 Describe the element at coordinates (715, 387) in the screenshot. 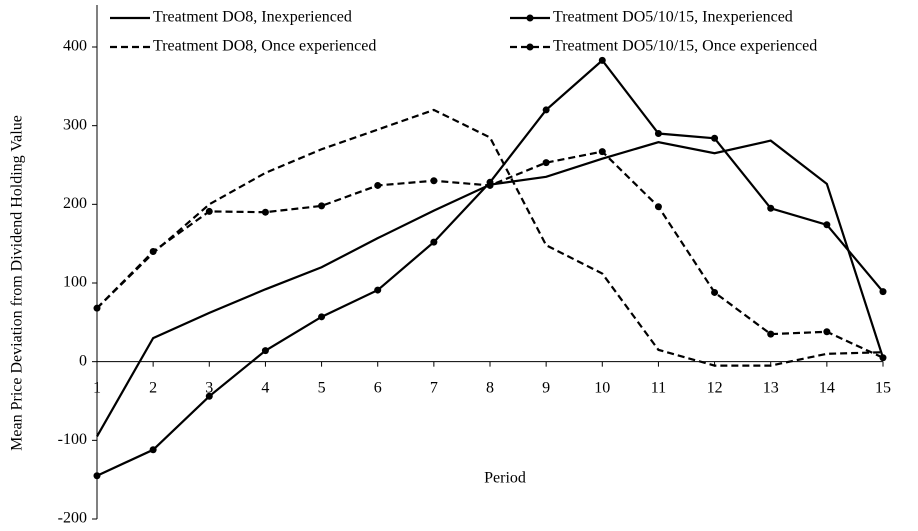

I see `x-tick-label: 12` at that location.